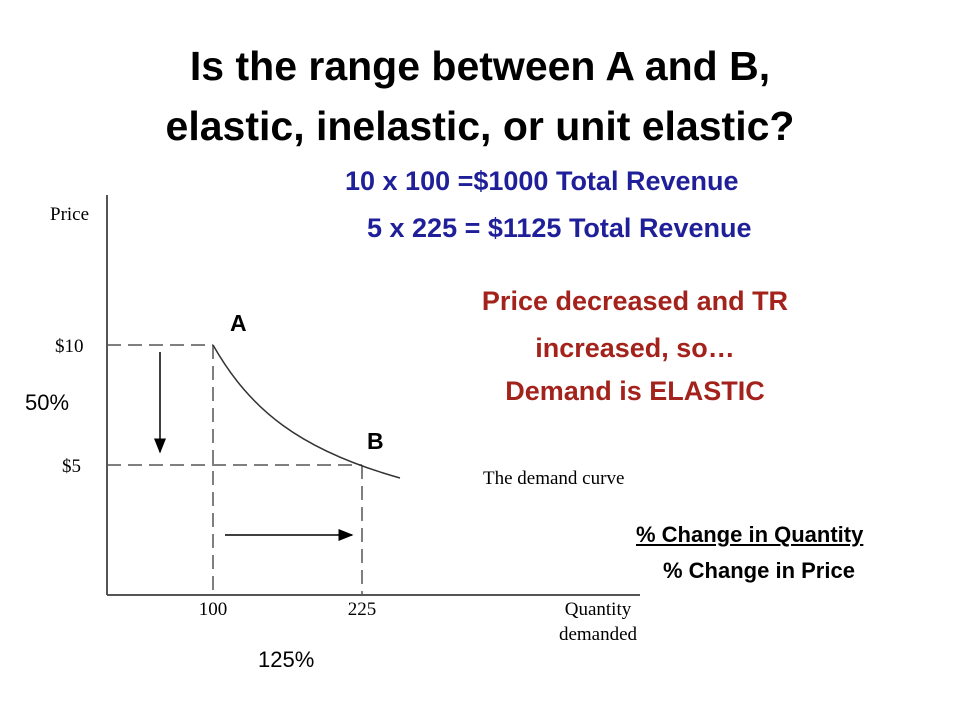 This screenshot has width=960, height=720. Describe the element at coordinates (480, 66) in the screenshot. I see `title-line: Is the range between A and B,` at that location.